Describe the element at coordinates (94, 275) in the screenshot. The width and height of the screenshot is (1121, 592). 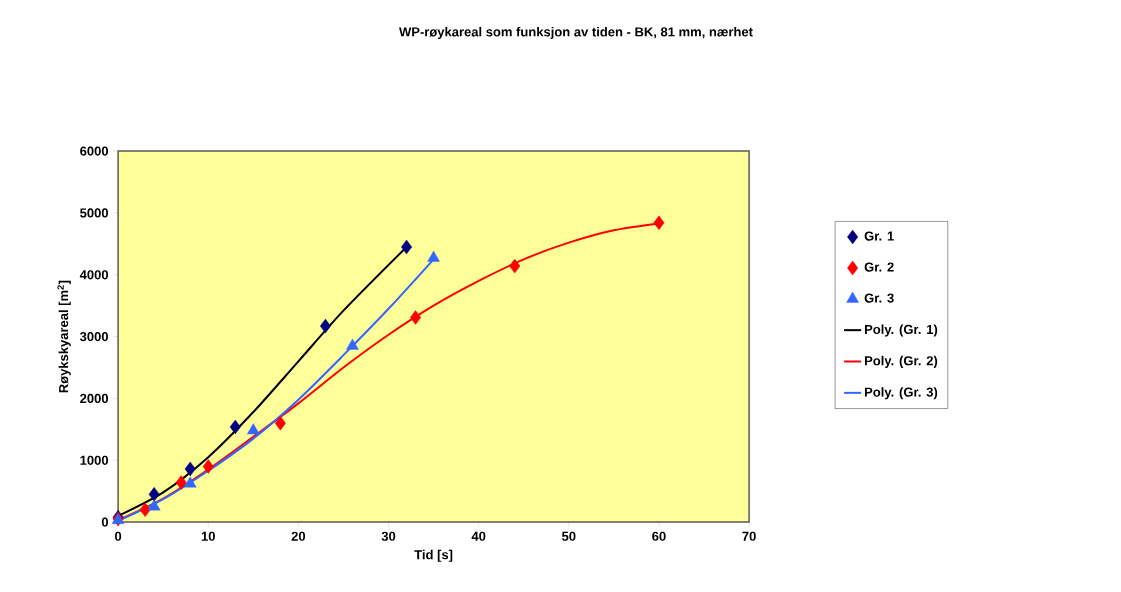
I see `y-tick-label: 4000` at that location.